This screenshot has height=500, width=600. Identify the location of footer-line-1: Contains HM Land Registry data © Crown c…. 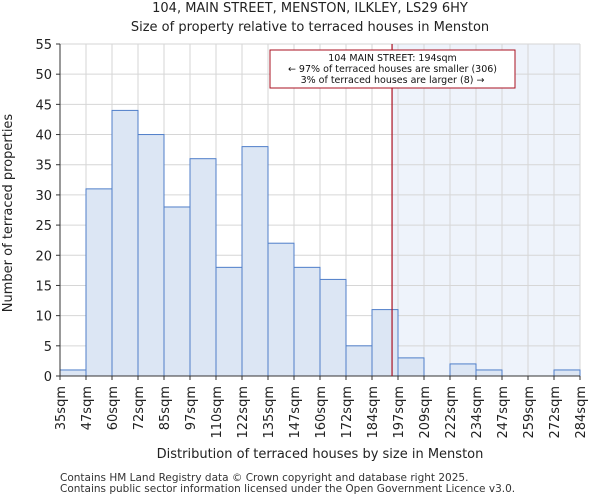
(264, 478).